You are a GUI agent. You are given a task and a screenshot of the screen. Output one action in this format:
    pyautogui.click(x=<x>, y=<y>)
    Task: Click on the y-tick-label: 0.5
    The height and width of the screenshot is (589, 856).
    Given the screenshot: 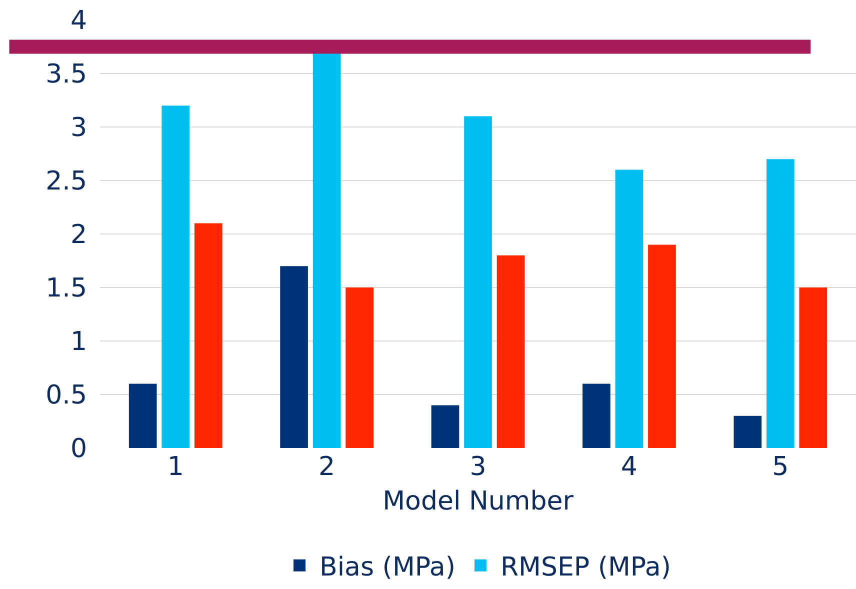 What is the action you would take?
    pyautogui.click(x=66, y=395)
    